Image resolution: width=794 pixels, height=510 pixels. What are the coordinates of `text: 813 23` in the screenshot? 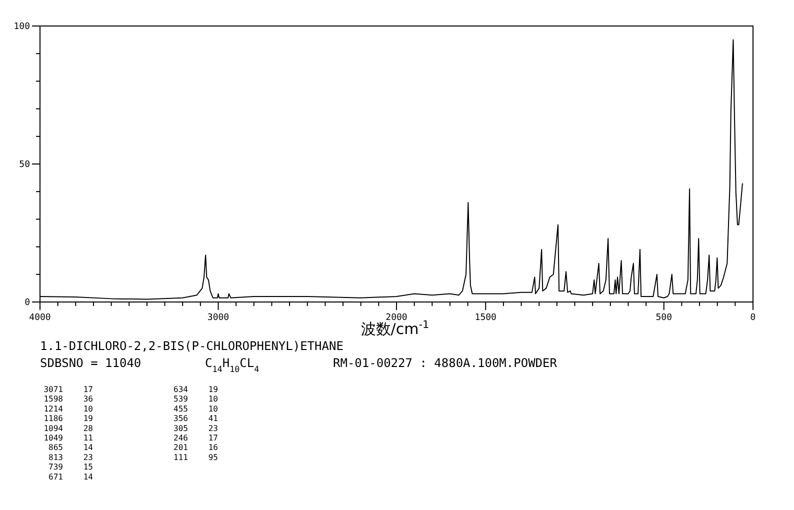 It's located at (70, 457).